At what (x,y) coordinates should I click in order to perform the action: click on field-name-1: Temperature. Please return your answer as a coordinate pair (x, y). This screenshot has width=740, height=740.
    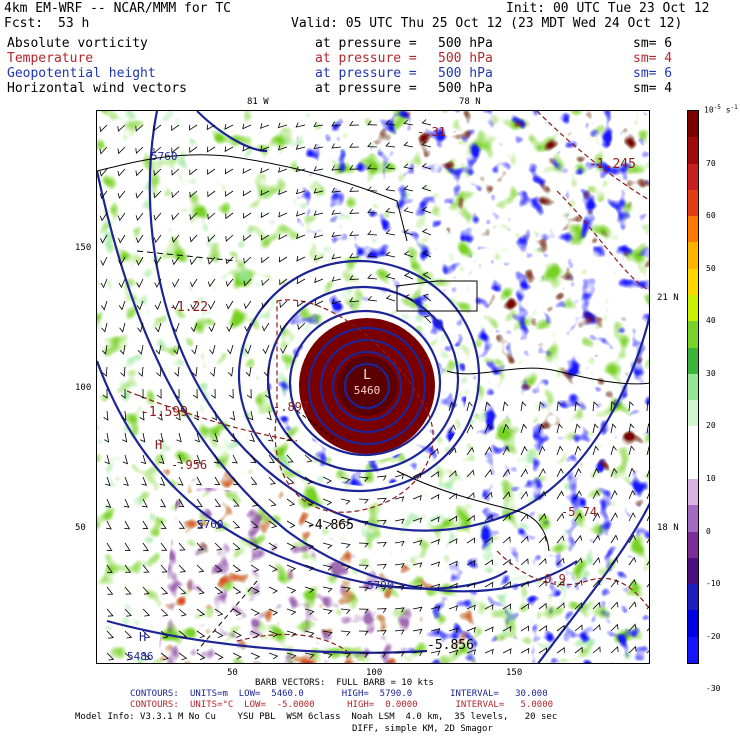
    Looking at the image, I should click on (50, 58).